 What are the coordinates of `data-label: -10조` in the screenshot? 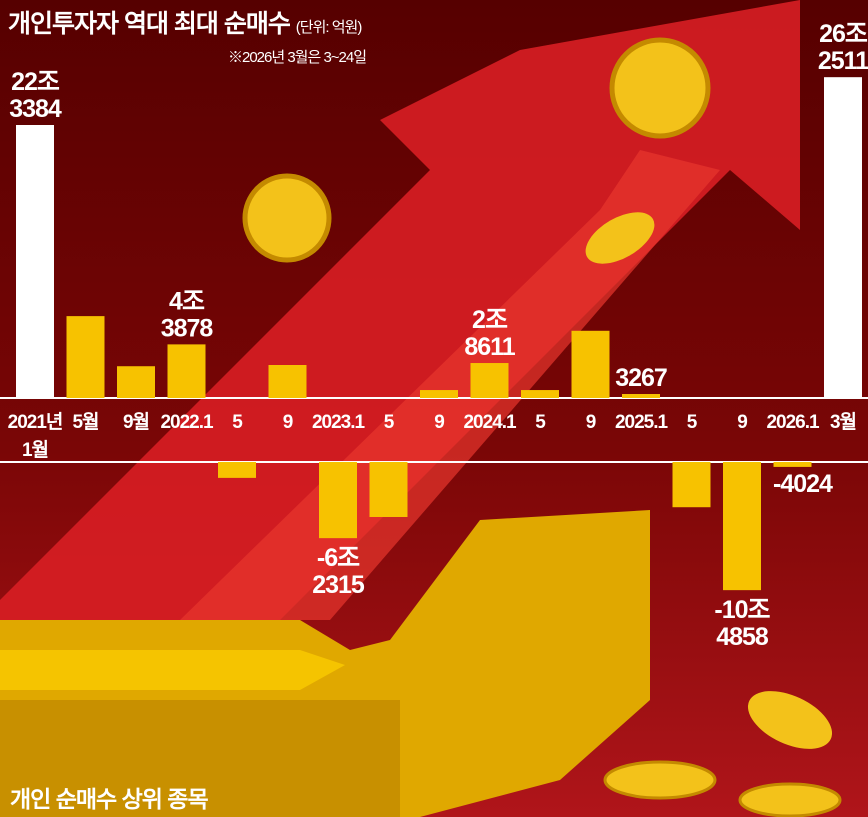 It's located at (742, 610).